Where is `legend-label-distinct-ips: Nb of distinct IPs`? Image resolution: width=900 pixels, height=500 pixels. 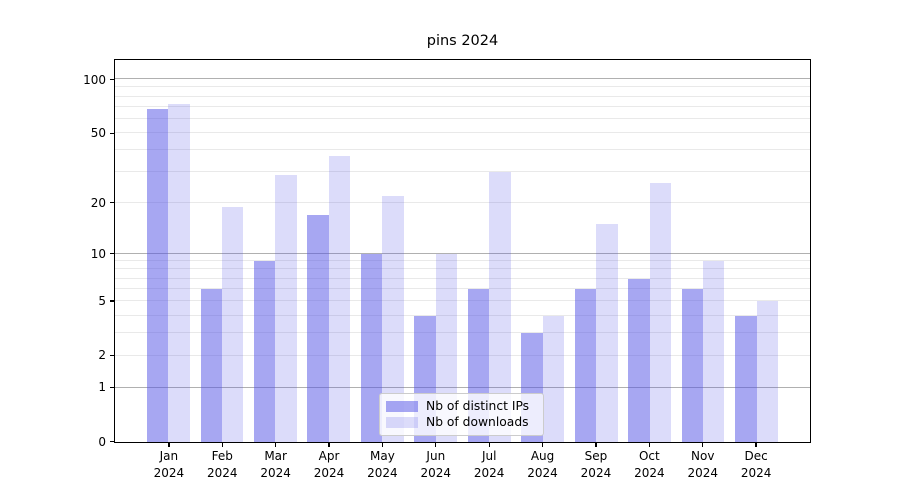
legend-label-distinct-ips: Nb of distinct IPs is located at coordinates (478, 406).